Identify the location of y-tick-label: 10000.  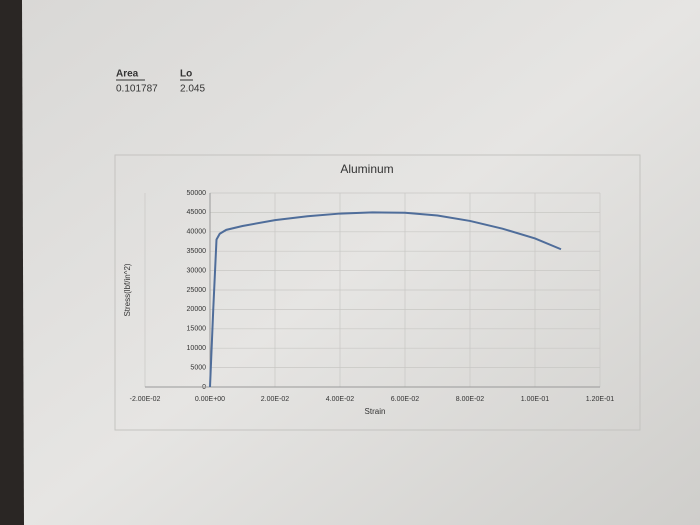
(197, 348).